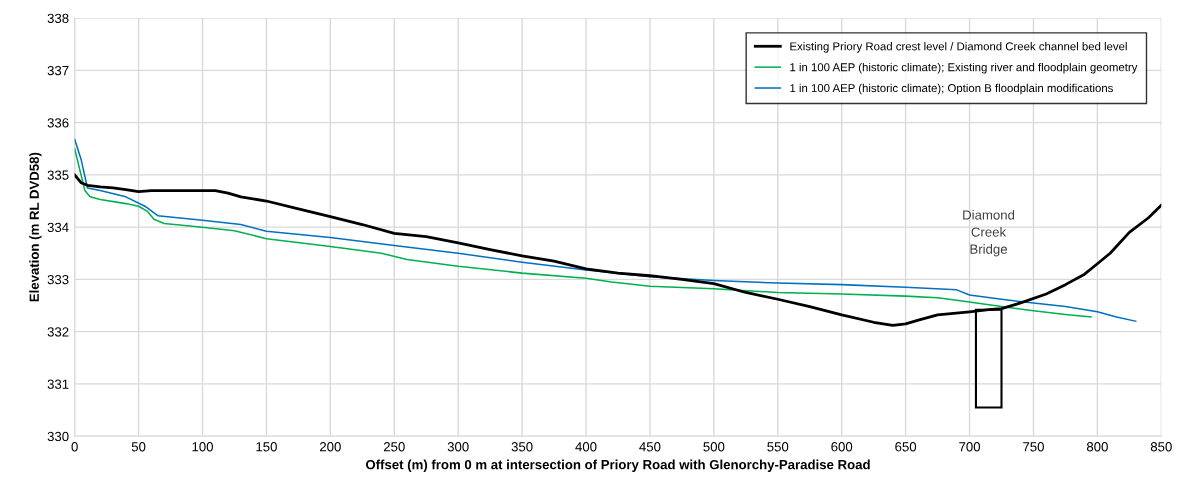 Image resolution: width=1185 pixels, height=489 pixels. What do you see at coordinates (394, 447) in the screenshot?
I see `x-tick-label: 250` at bounding box center [394, 447].